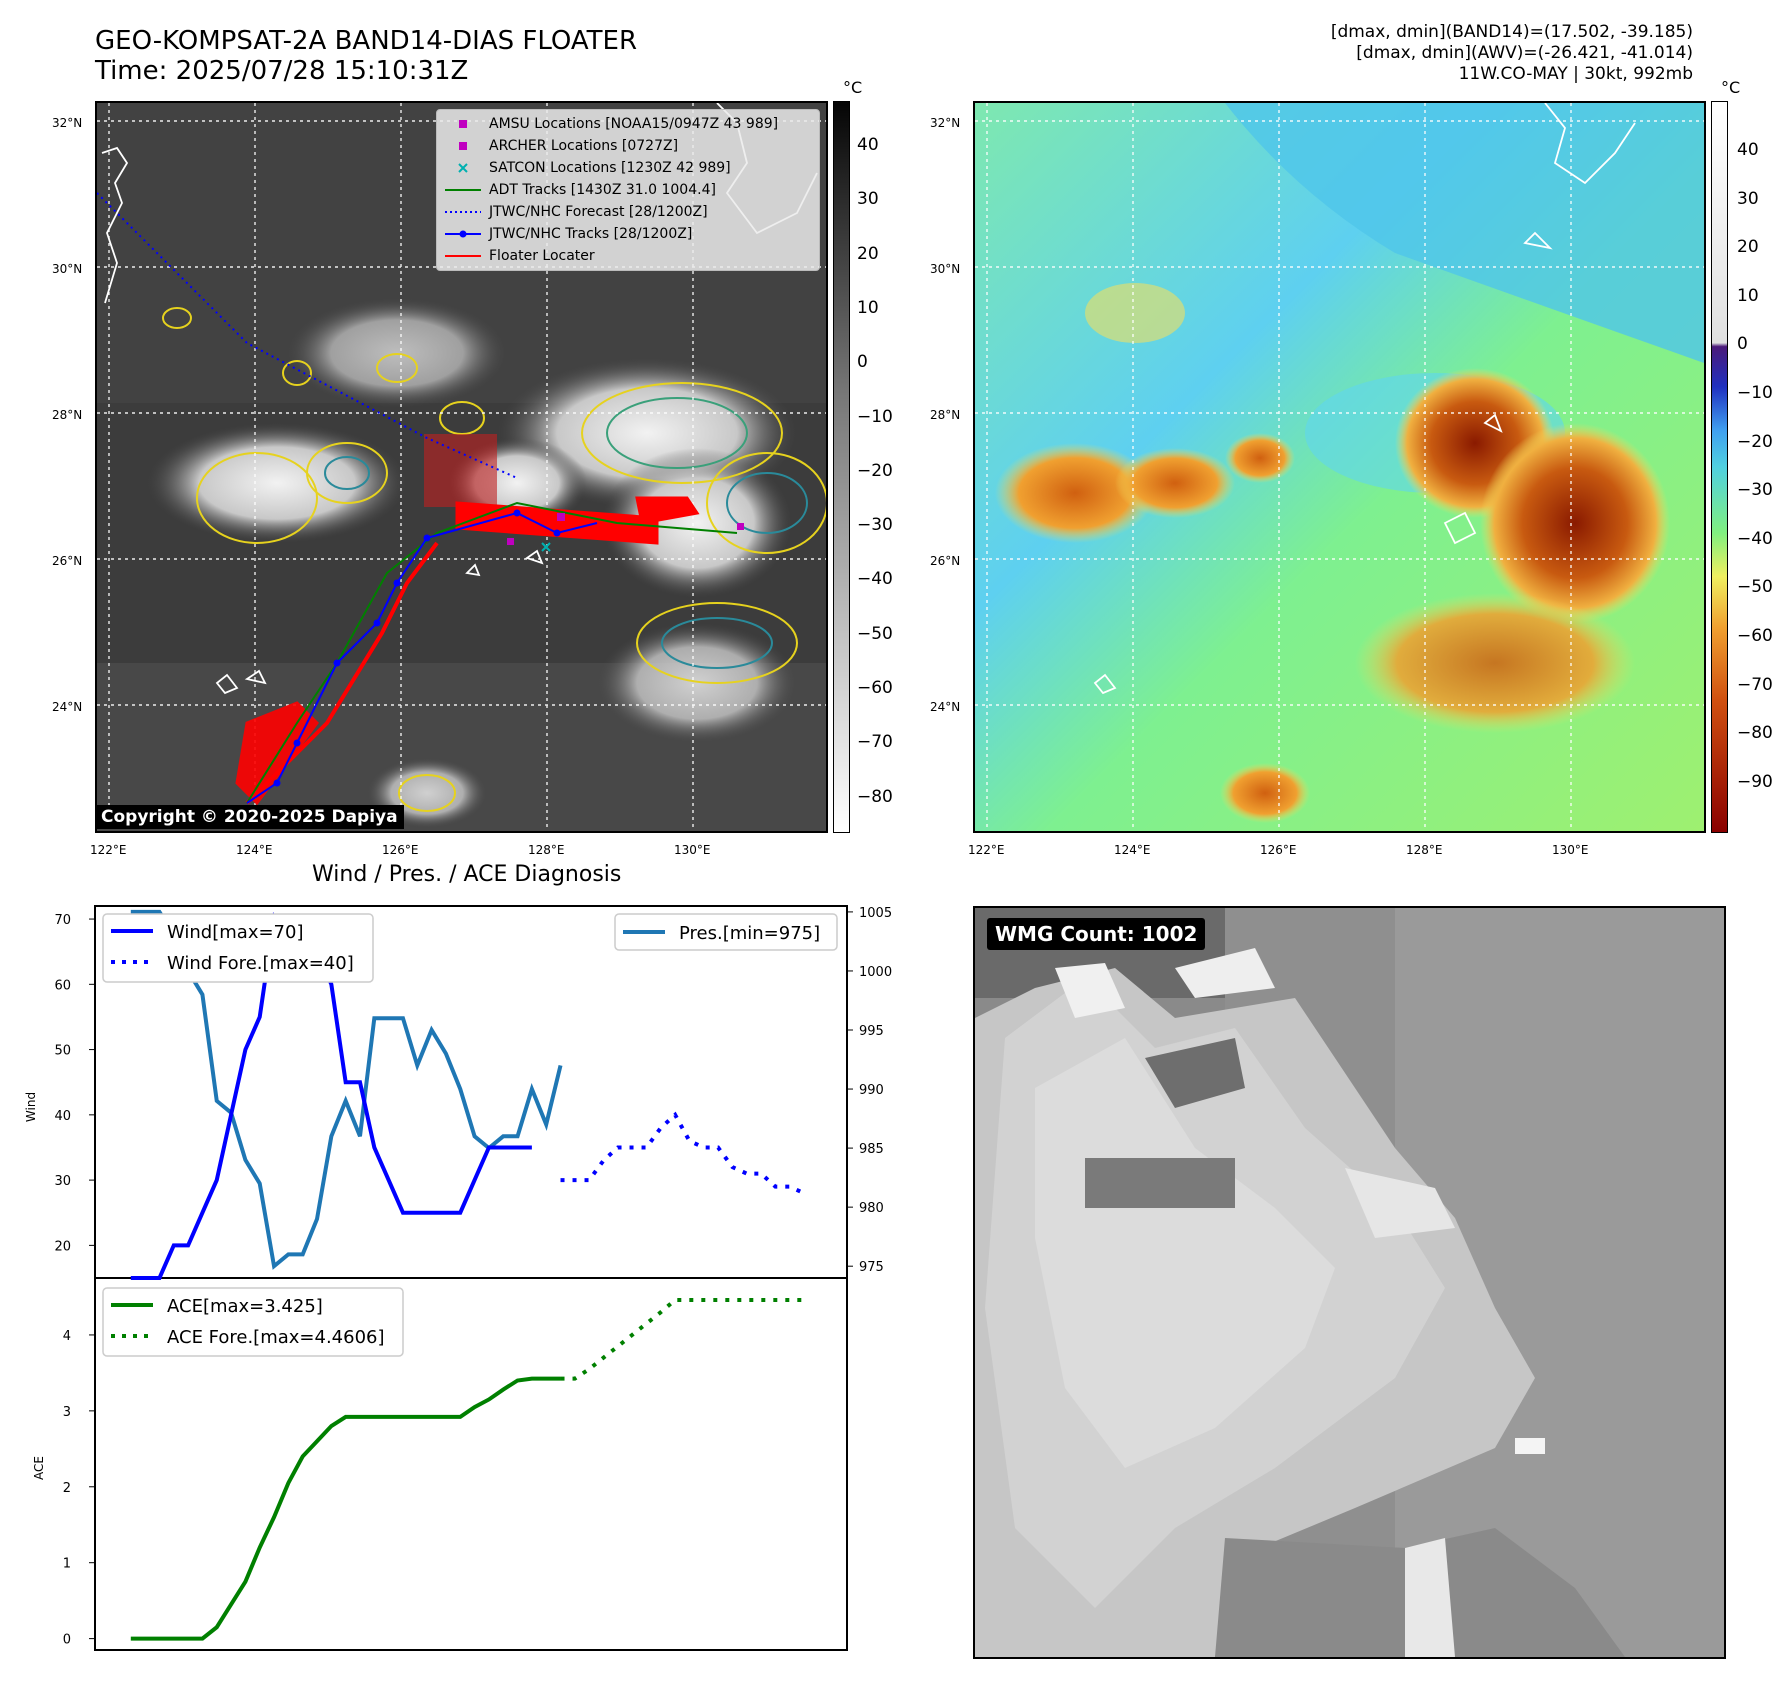 The height and width of the screenshot is (1690, 1788). I want to click on lat-label: 32°N, so click(945, 123).